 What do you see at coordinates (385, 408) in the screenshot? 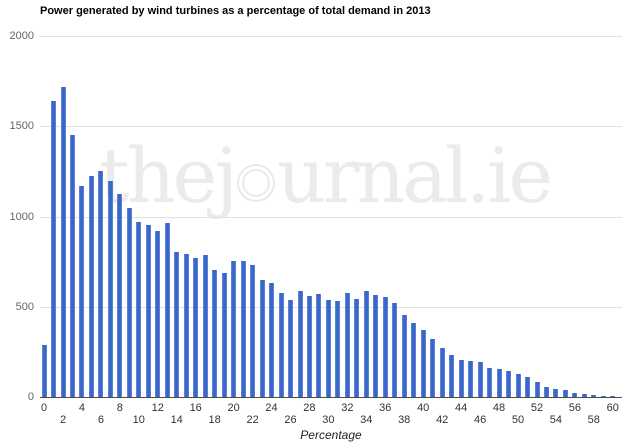
I see `x-axis-tick-label: 36` at bounding box center [385, 408].